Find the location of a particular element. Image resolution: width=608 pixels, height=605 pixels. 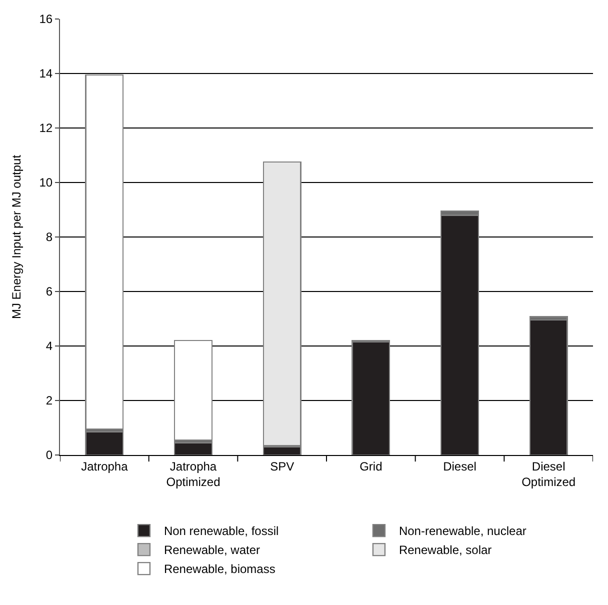

x-tick-label: Jatropha is located at coordinates (104, 466).